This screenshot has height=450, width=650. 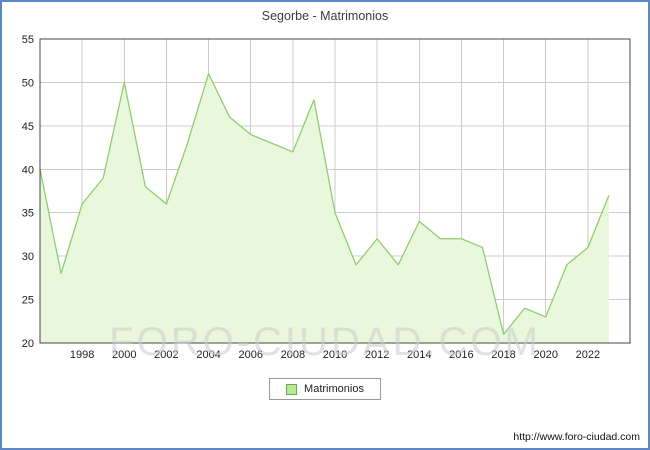 I want to click on x-tick-label: 2020, so click(x=545, y=355).